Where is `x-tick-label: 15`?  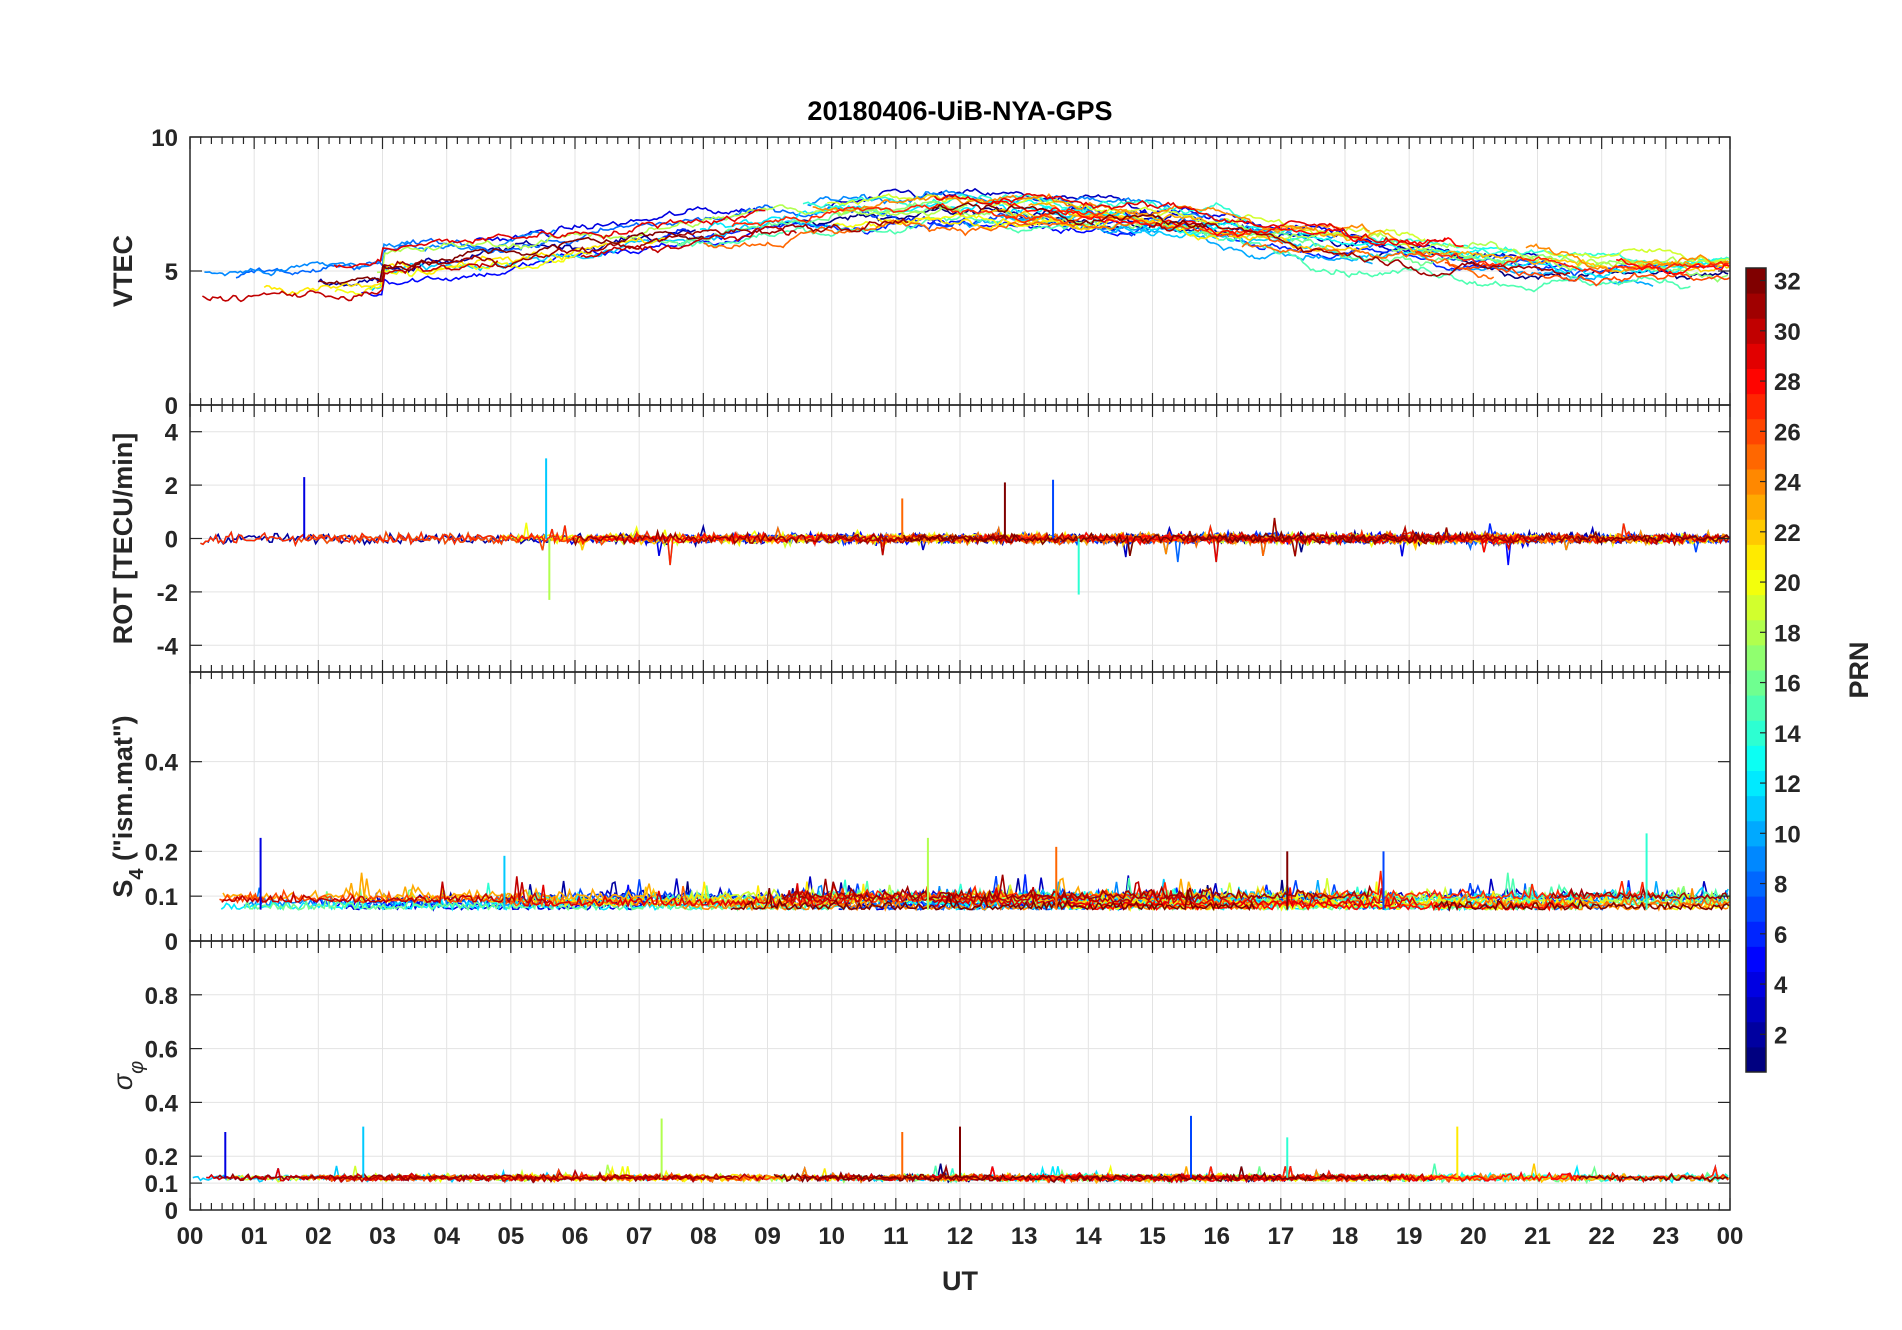
x-tick-label: 15 is located at coordinates (1152, 1236).